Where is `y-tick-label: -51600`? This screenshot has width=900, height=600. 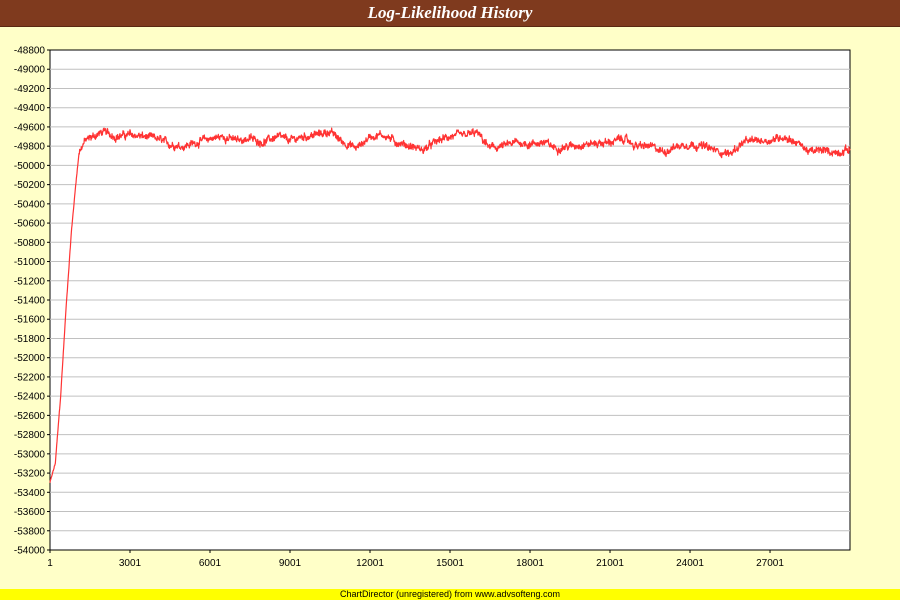 y-tick-label: -51600 is located at coordinates (30, 320).